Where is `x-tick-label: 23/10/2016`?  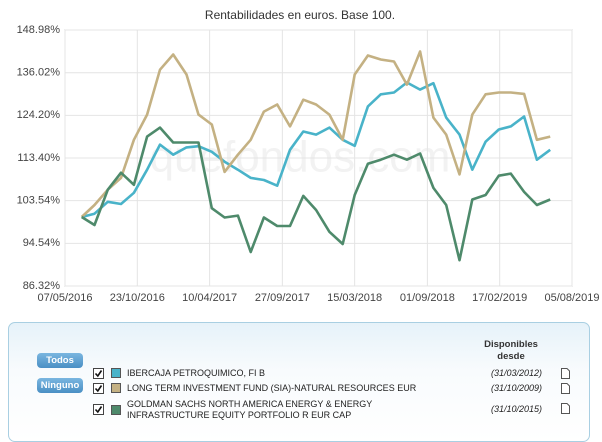
x-tick-label: 23/10/2016 is located at coordinates (137, 298).